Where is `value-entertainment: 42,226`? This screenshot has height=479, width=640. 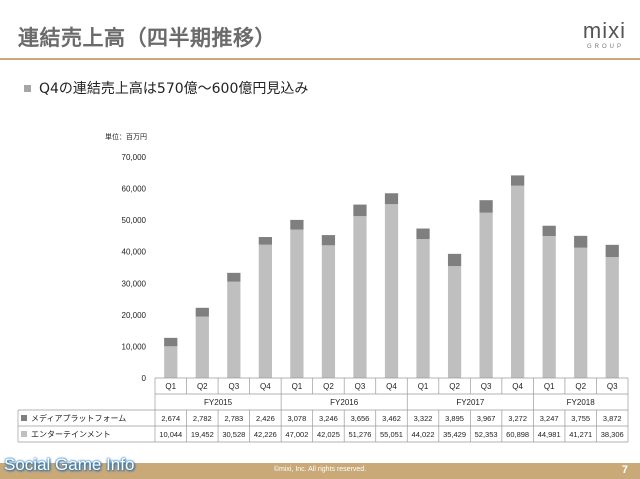 value-entertainment: 42,226 is located at coordinates (265, 434).